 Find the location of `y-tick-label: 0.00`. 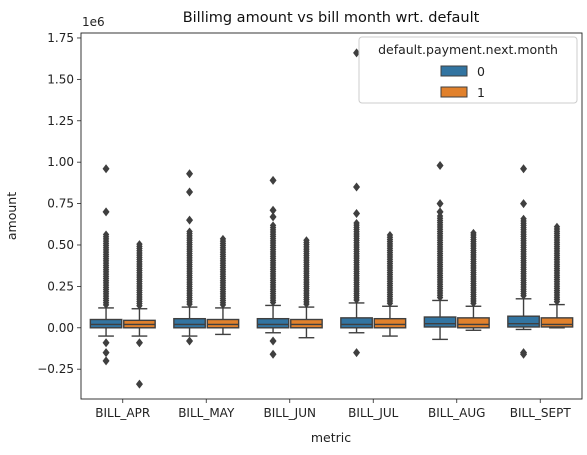

y-tick-label: 0.00 is located at coordinates (60, 328).